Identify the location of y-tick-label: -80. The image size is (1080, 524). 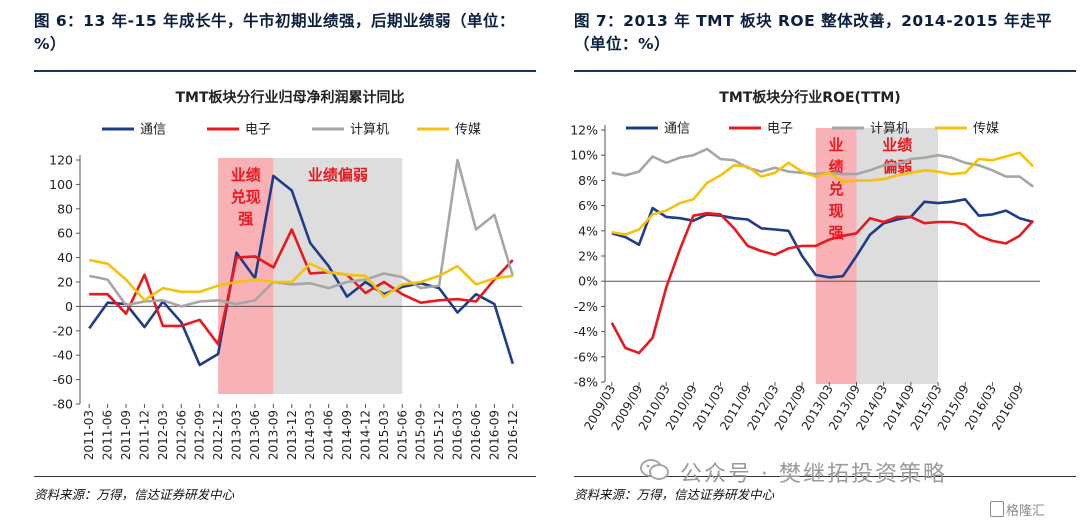
(63, 404).